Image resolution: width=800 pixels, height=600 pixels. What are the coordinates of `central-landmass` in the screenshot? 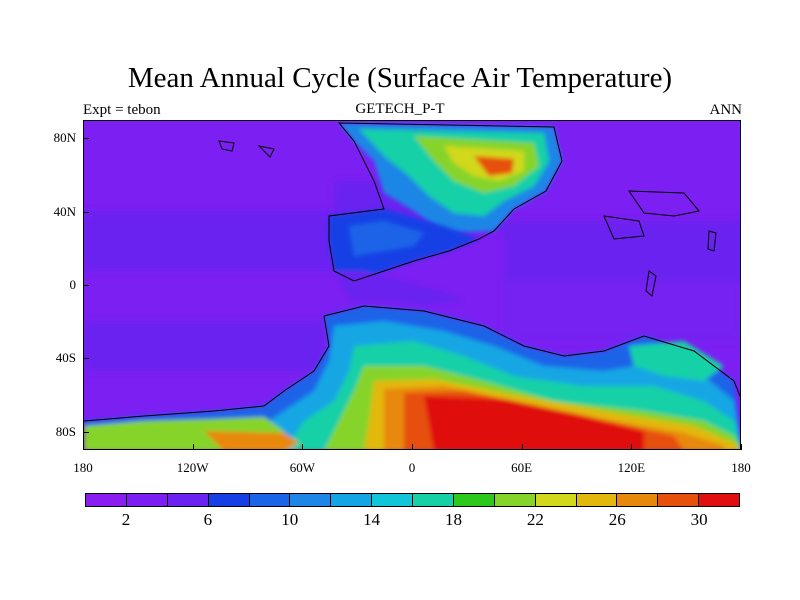 It's located at (404, 257).